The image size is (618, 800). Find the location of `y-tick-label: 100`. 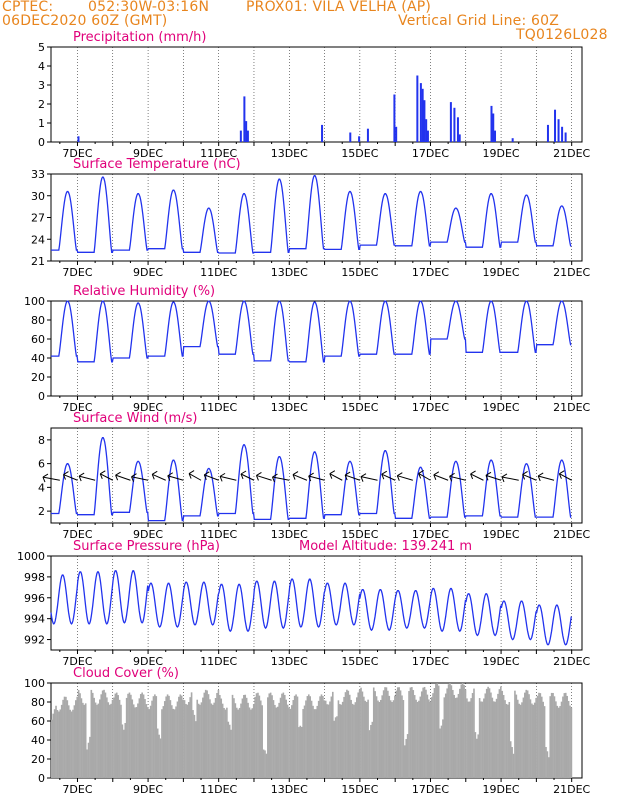

y-tick-label: 100 is located at coordinates (34, 301).